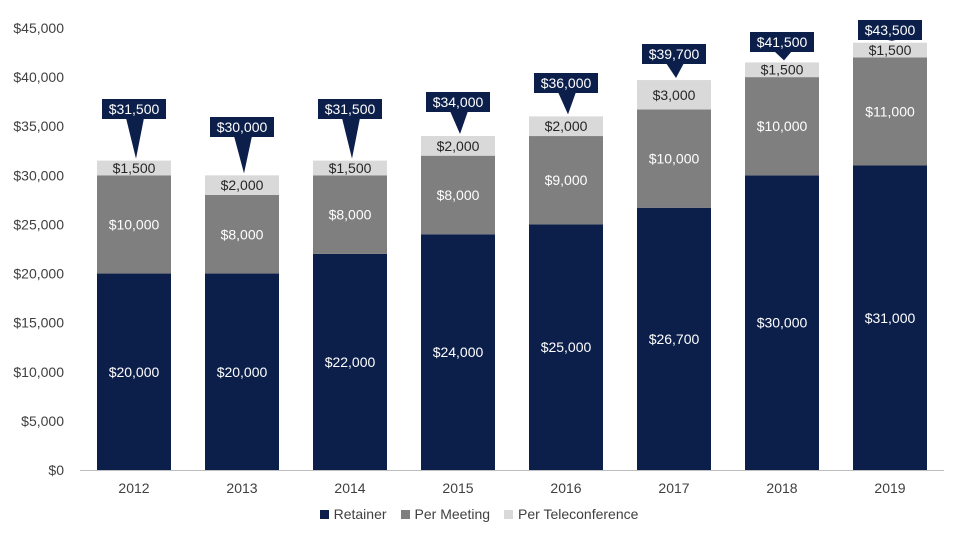  Describe the element at coordinates (565, 488) in the screenshot. I see `x-tick-label: 2016` at that location.